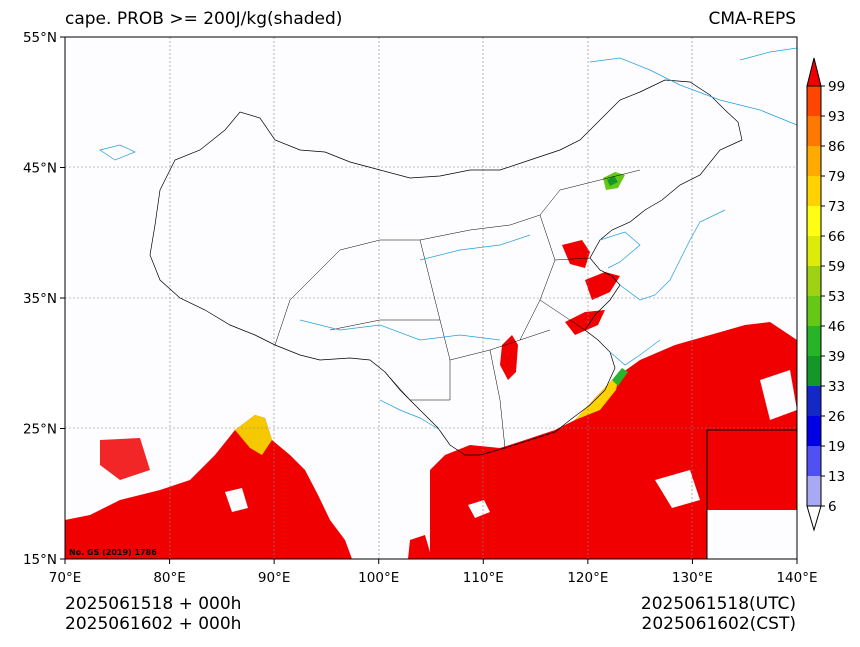 The width and height of the screenshot is (860, 647). What do you see at coordinates (40, 169) in the screenshot?
I see `y-tick-label: 45°N` at bounding box center [40, 169].